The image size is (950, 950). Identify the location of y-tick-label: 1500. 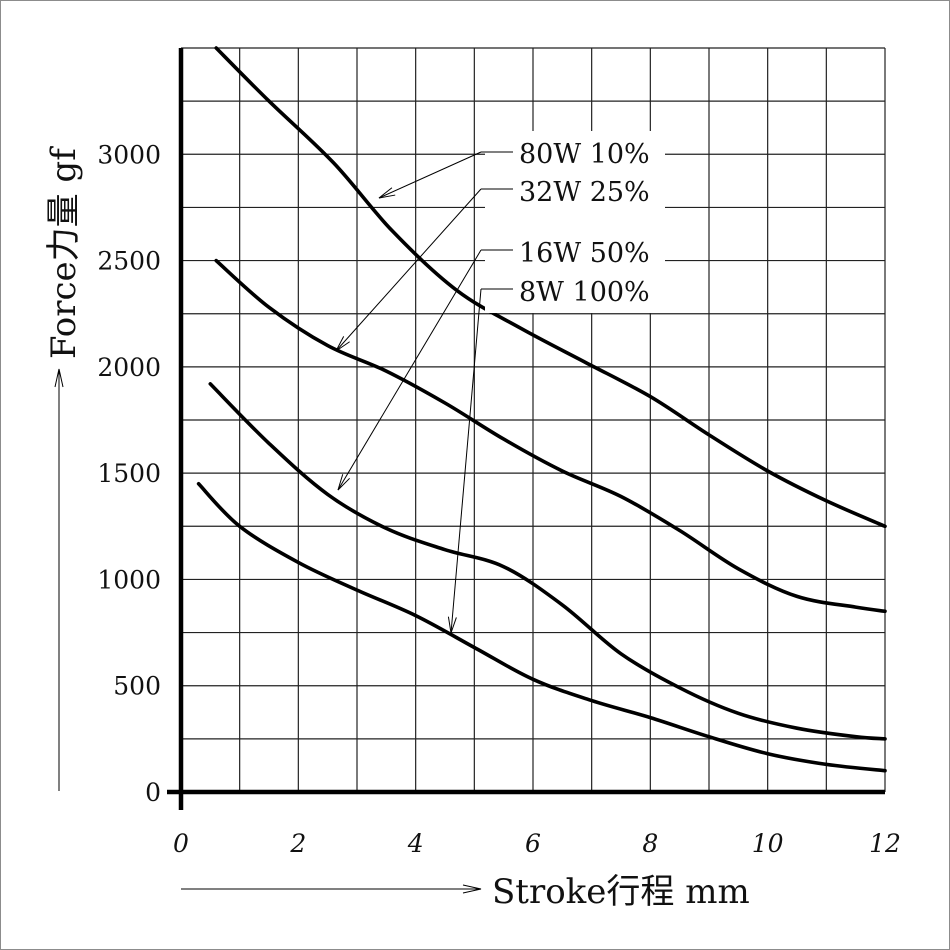
(129, 473).